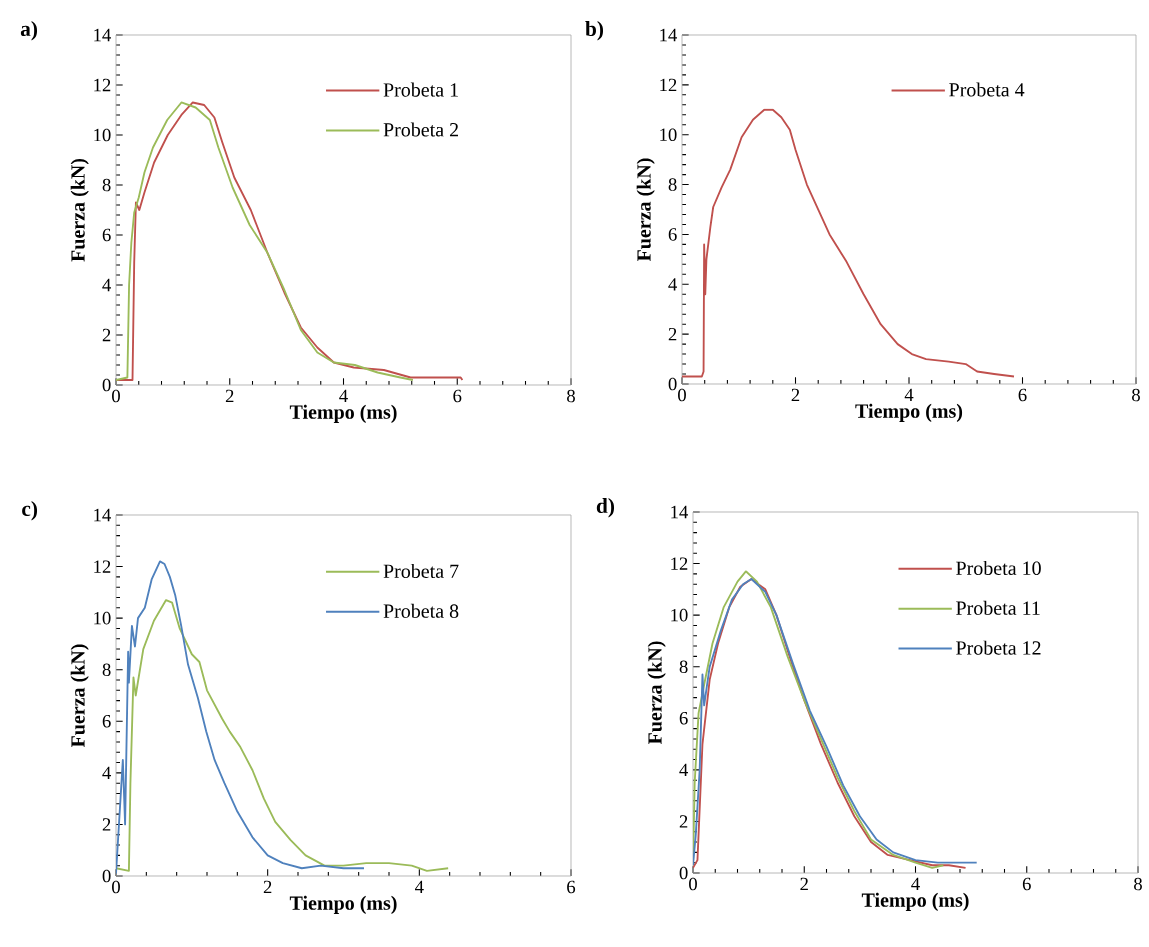 This screenshot has width=1149, height=947. I want to click on chart-title: d), so click(605, 508).